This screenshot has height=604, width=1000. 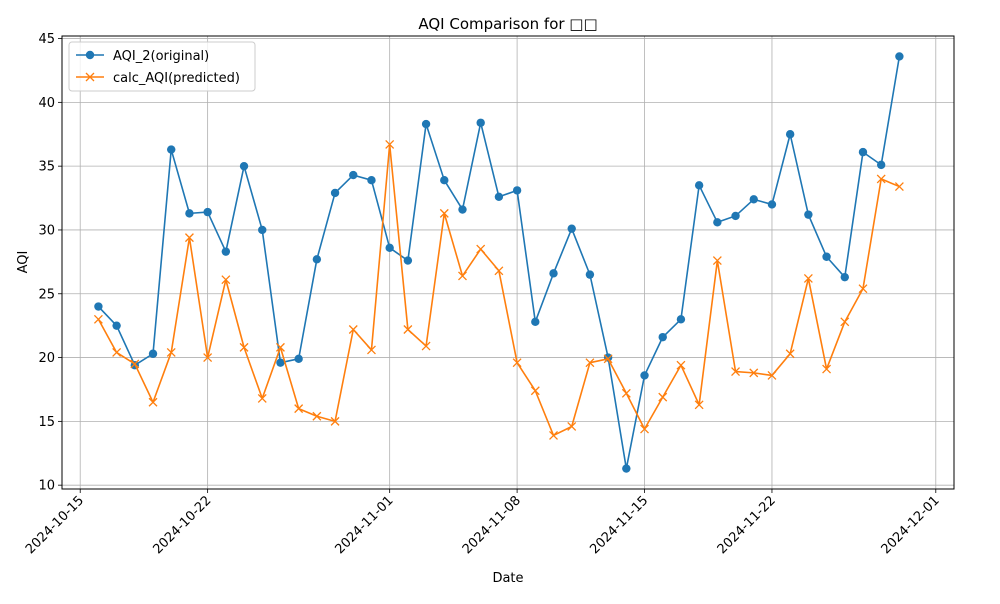 What do you see at coordinates (911, 525) in the screenshot?
I see `x-tick-label: 2024-12-01` at bounding box center [911, 525].